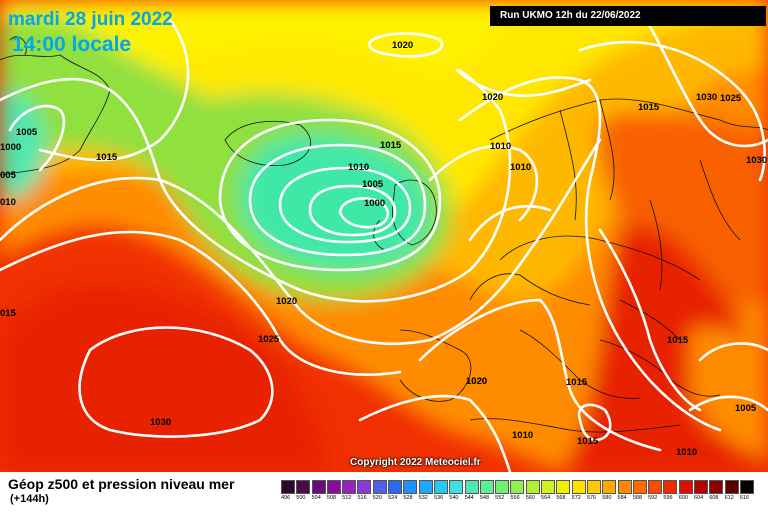  Describe the element at coordinates (347, 498) in the screenshot. I see `scale-tick-label: 512` at that location.